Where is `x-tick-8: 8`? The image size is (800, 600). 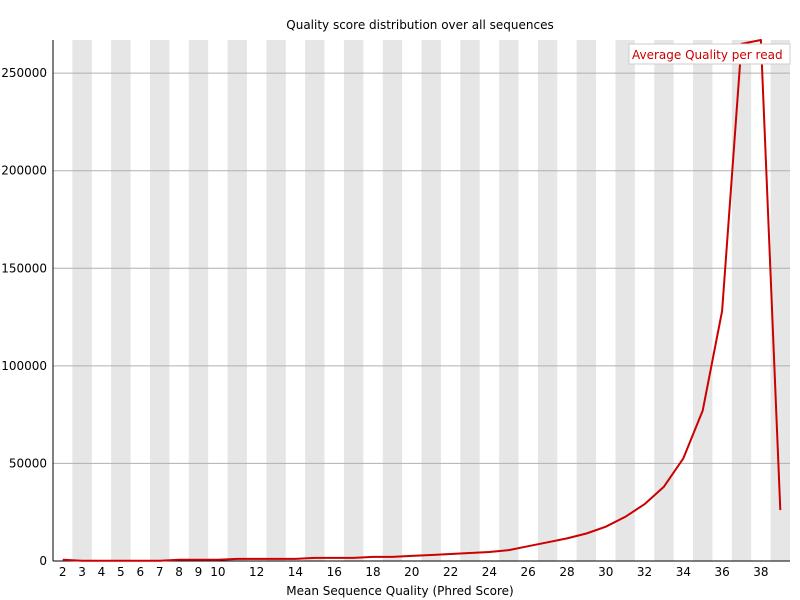 x-tick-8: 8 is located at coordinates (179, 572).